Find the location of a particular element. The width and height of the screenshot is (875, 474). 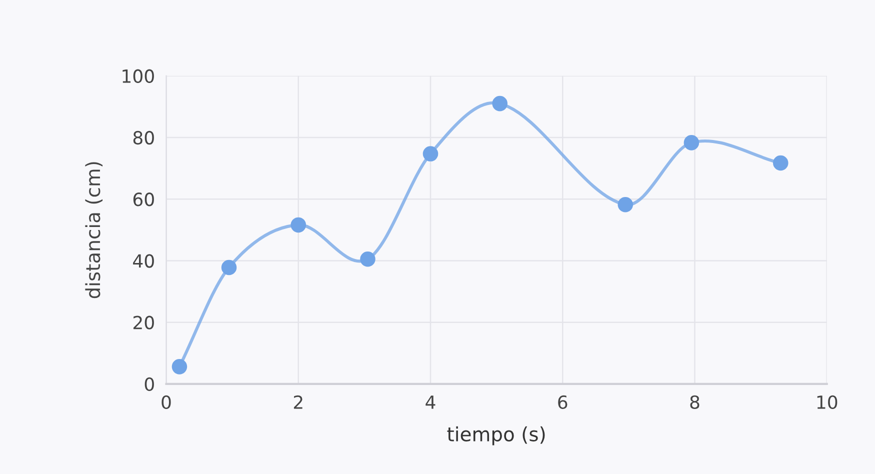

x-tick-label: 4 is located at coordinates (431, 402).